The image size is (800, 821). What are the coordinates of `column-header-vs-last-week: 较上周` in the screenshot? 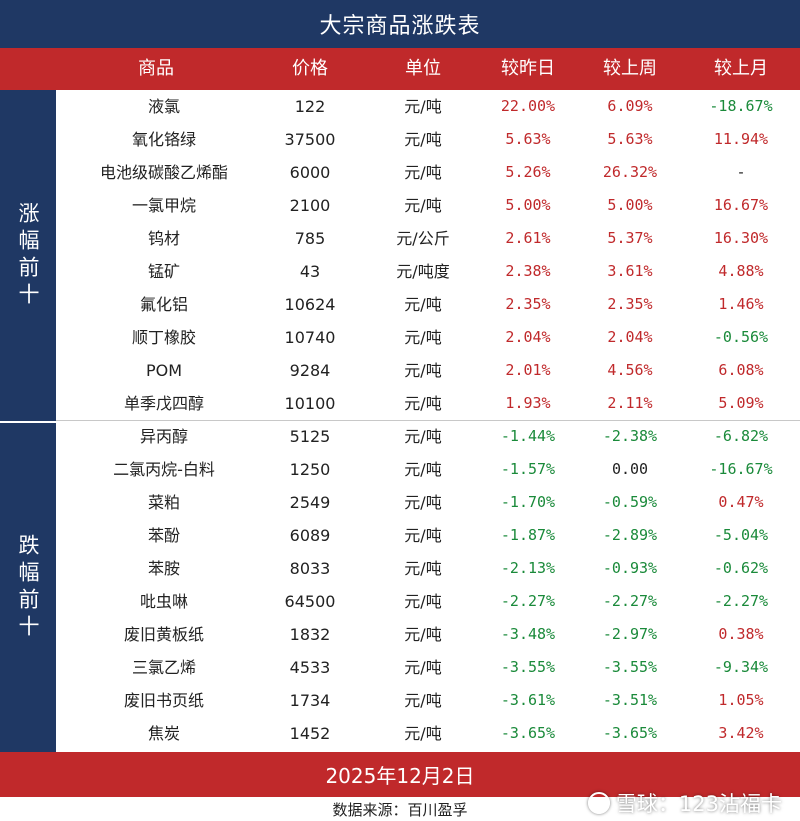 It's located at (630, 68).